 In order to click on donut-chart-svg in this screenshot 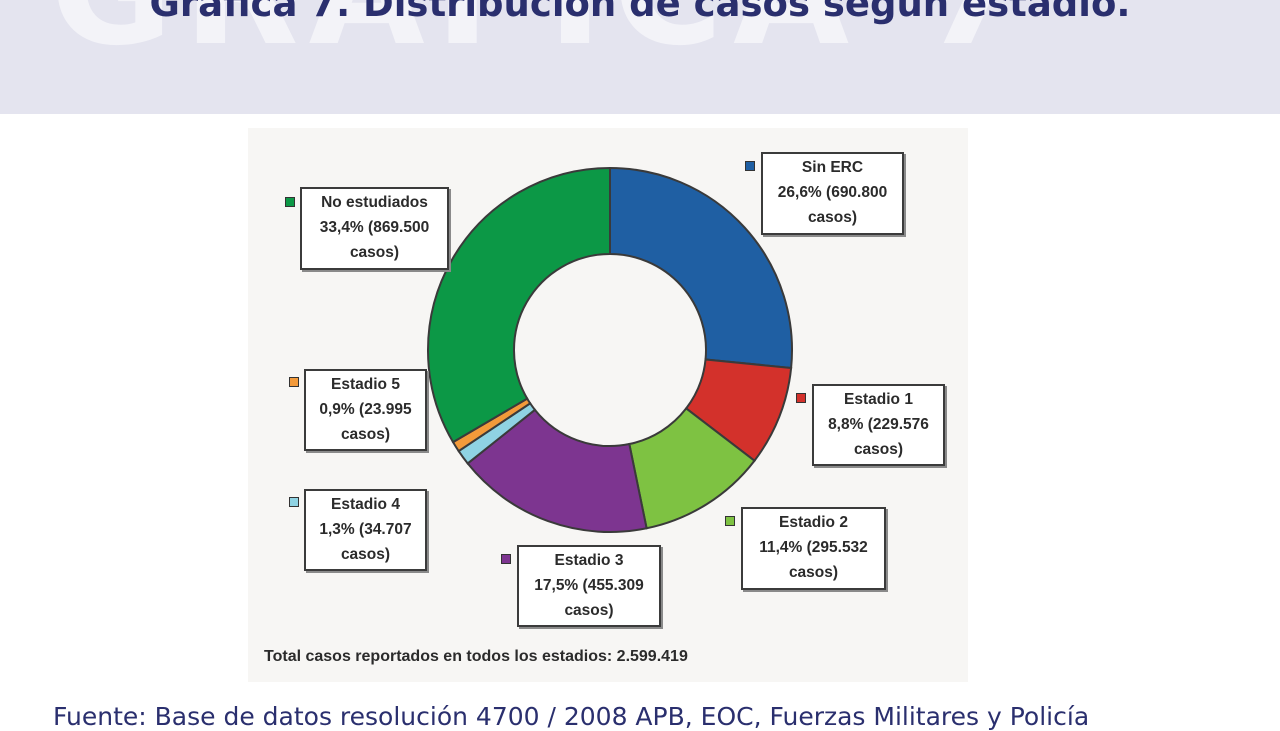, I will do `click(610, 349)`.